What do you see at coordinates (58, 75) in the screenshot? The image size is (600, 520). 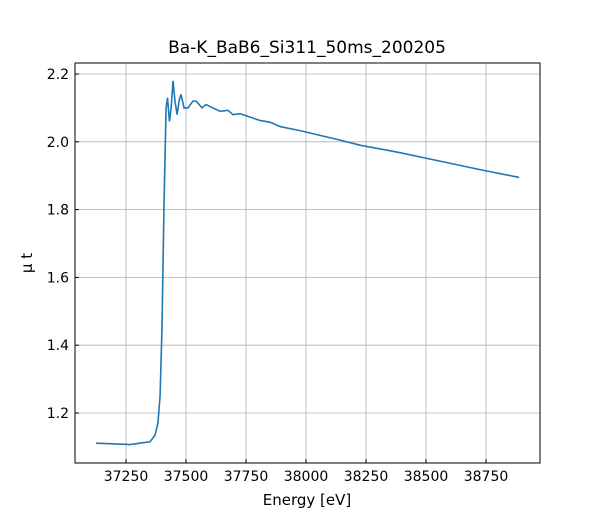 I see `y-tick-label: 2.2` at bounding box center [58, 75].